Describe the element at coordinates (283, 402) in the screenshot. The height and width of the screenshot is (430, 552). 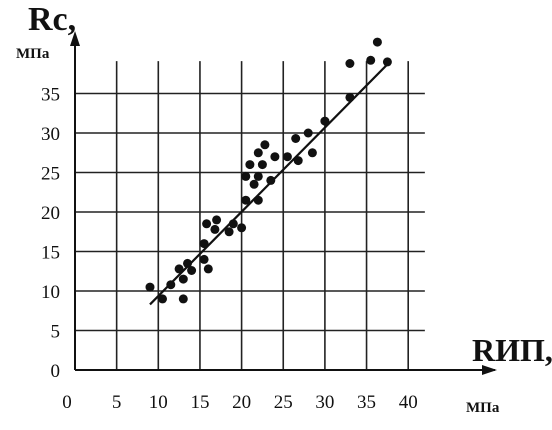
I see `x-tick-label: 25` at that location.